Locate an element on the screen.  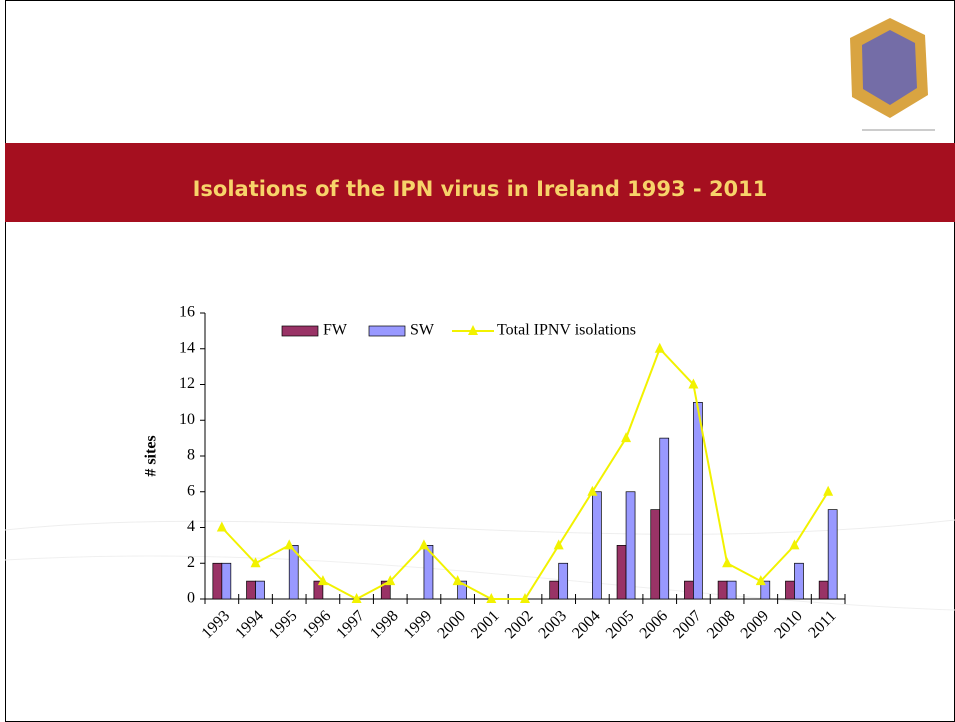
y-tick-label: 0 is located at coordinates (191, 598).